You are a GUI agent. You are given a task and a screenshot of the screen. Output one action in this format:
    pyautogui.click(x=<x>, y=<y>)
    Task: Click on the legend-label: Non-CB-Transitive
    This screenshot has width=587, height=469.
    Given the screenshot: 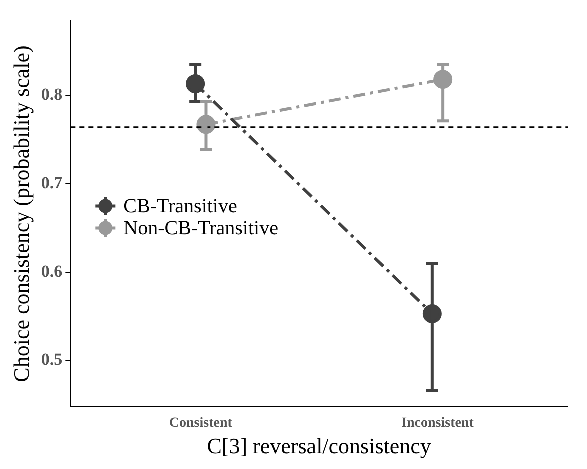 What is the action you would take?
    pyautogui.click(x=201, y=229)
    